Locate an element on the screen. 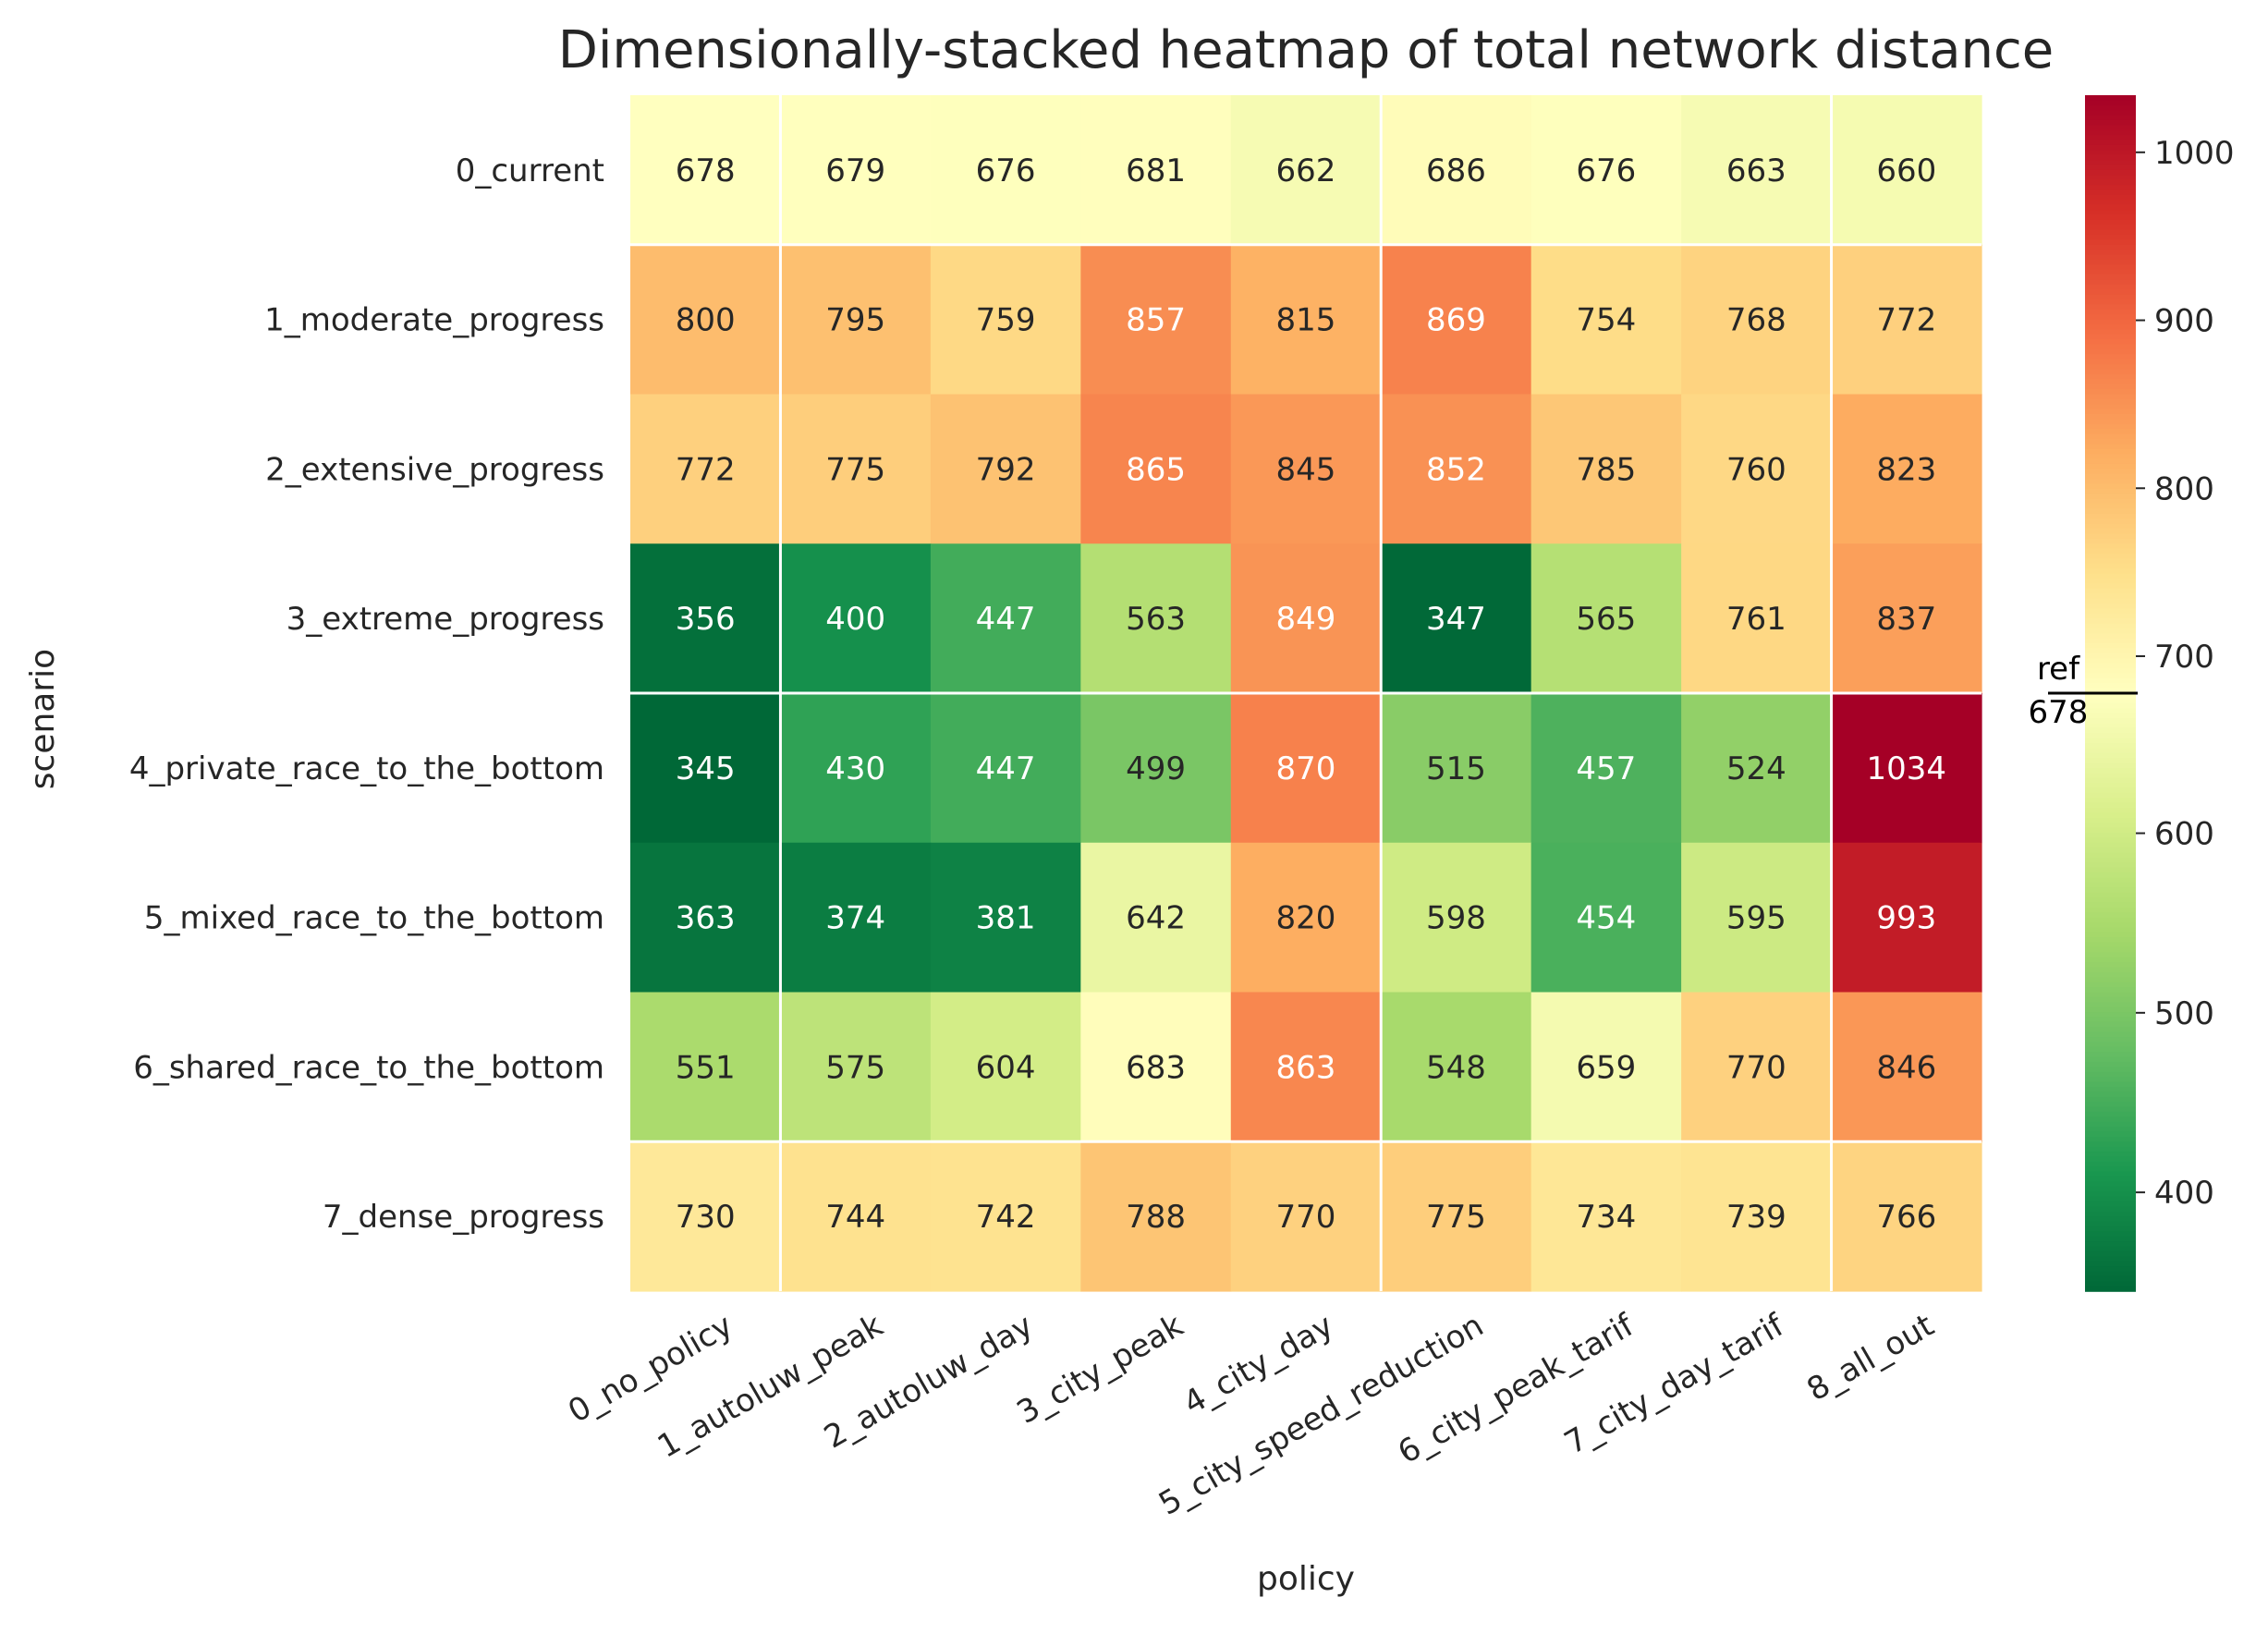  cell-value-label: 447 is located at coordinates (1006, 769).